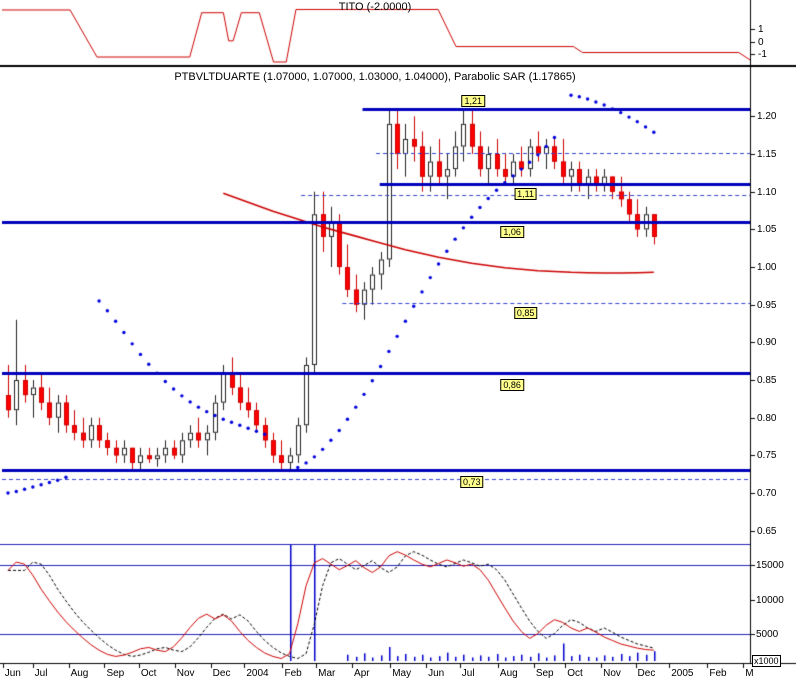 This screenshot has height=682, width=796. What do you see at coordinates (471, 482) in the screenshot?
I see `price-level-tag: 0,73` at bounding box center [471, 482].